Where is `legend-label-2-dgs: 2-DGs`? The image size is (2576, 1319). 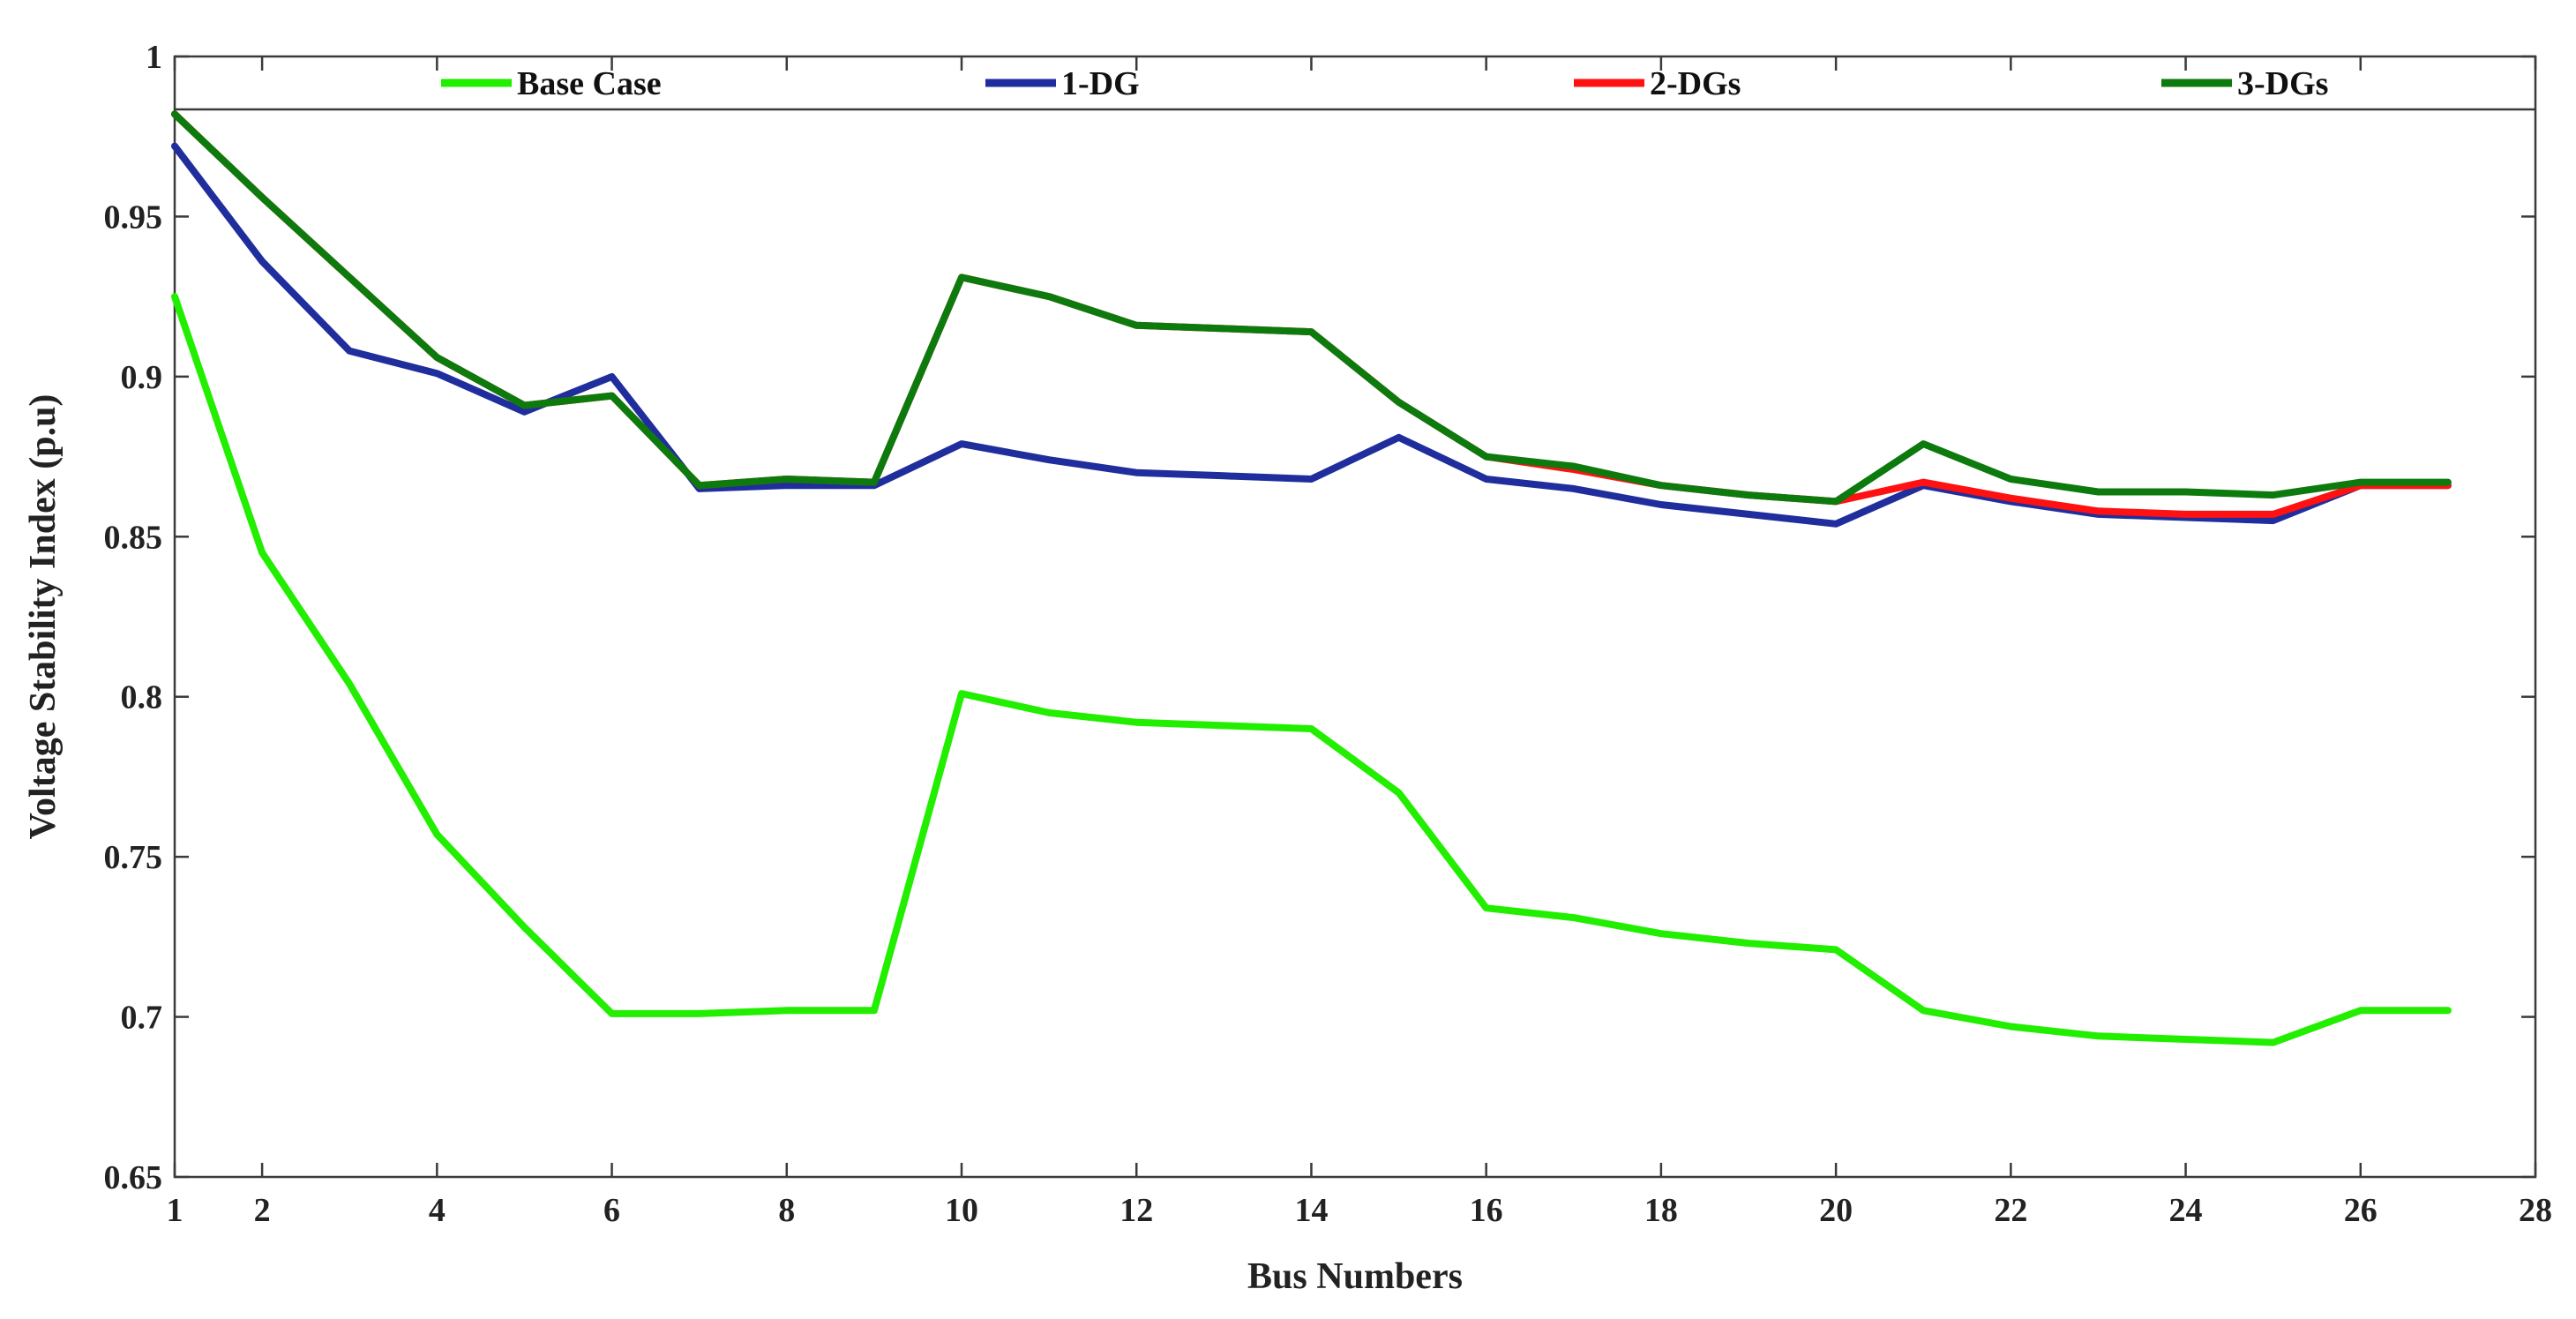 legend-label-2-dgs: 2-DGs is located at coordinates (1696, 83).